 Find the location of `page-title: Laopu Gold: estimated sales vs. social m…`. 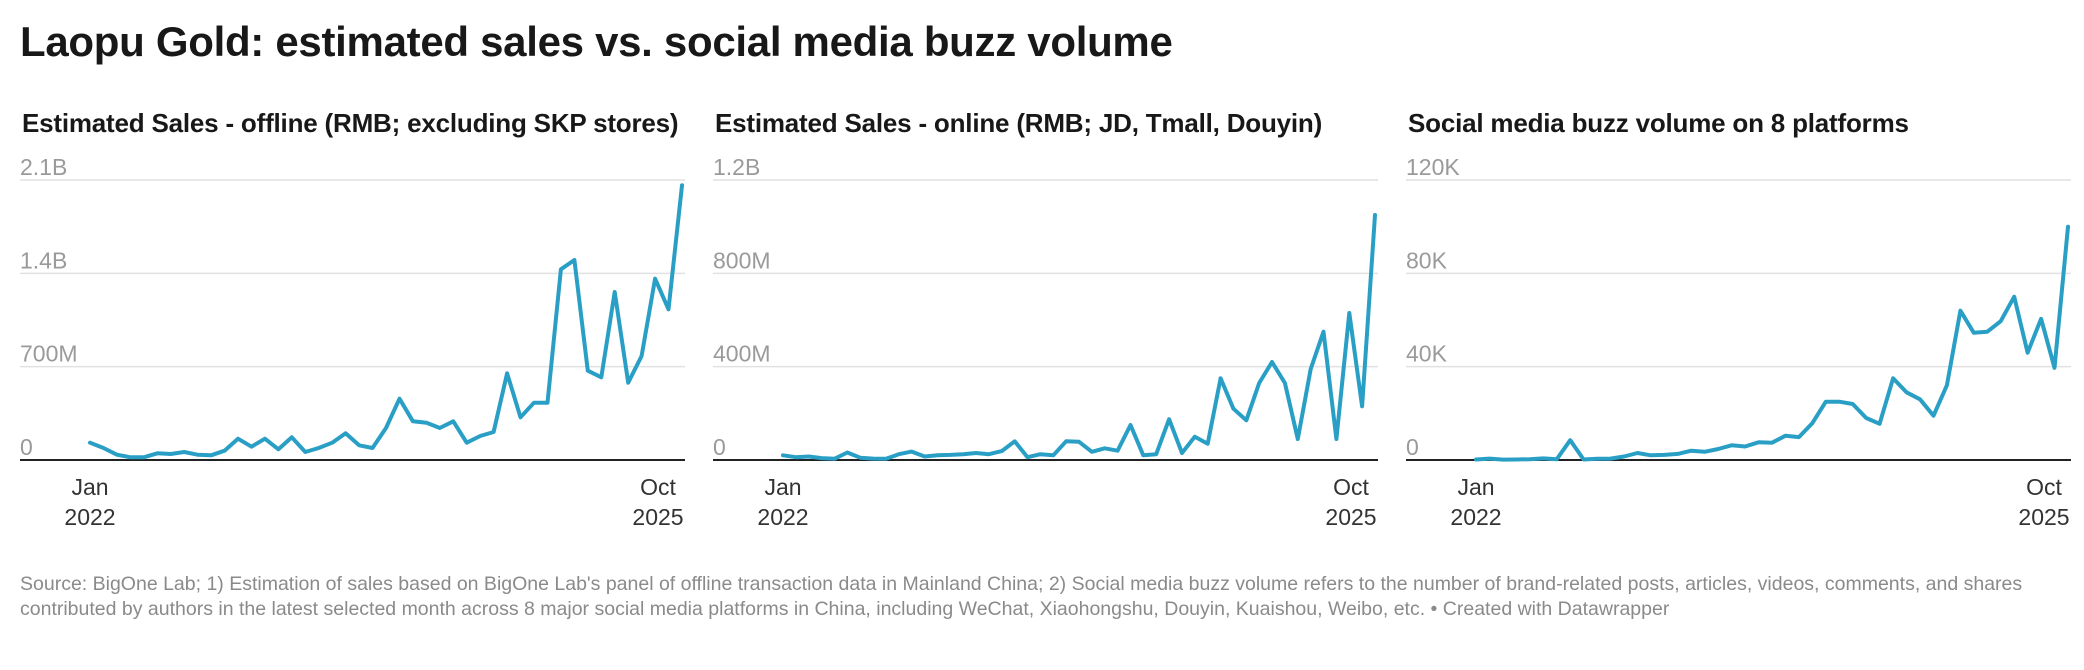

page-title: Laopu Gold: estimated sales vs. social m… is located at coordinates (596, 41).